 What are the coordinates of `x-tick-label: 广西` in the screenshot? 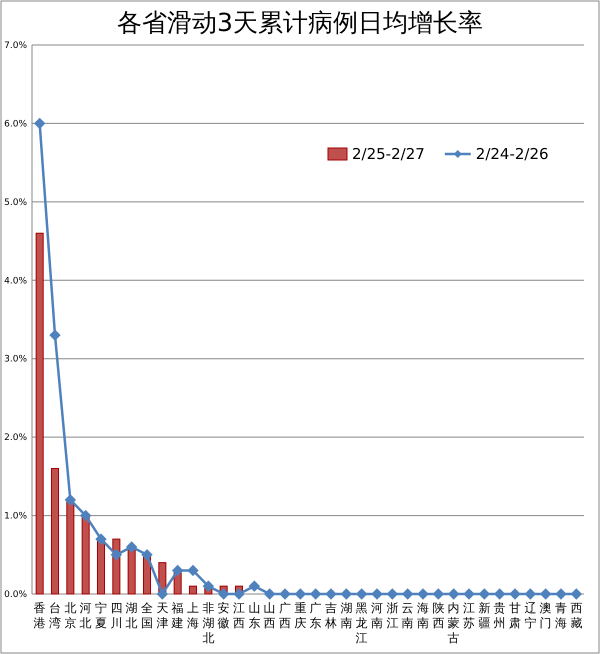 It's located at (285, 615).